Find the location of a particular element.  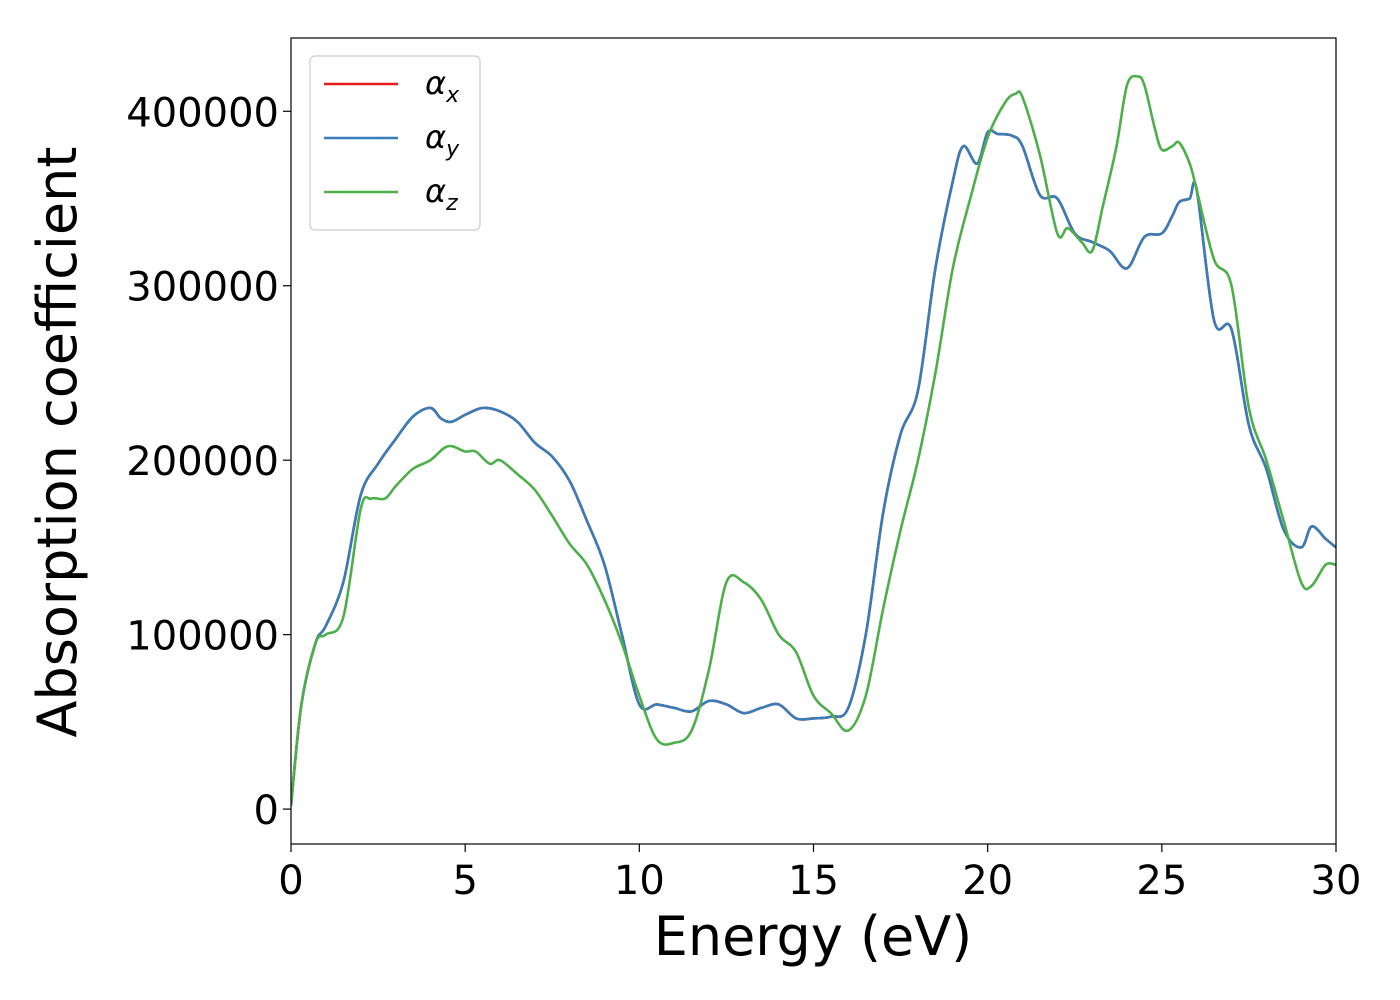

legend-label-x: αx is located at coordinates (442, 86).